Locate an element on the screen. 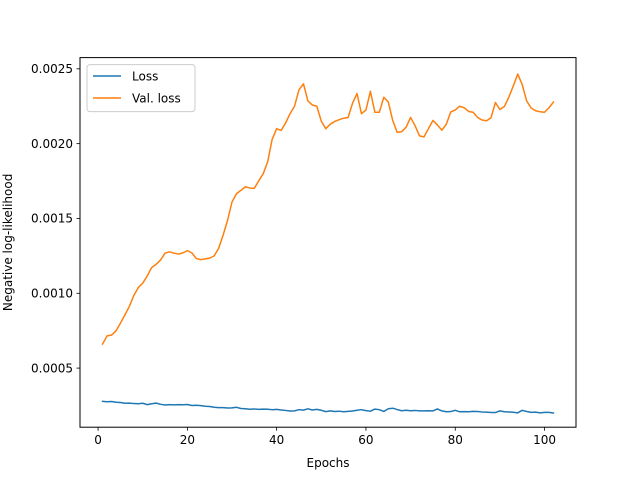  y-tick-label: 0.0005 is located at coordinates (52, 368).